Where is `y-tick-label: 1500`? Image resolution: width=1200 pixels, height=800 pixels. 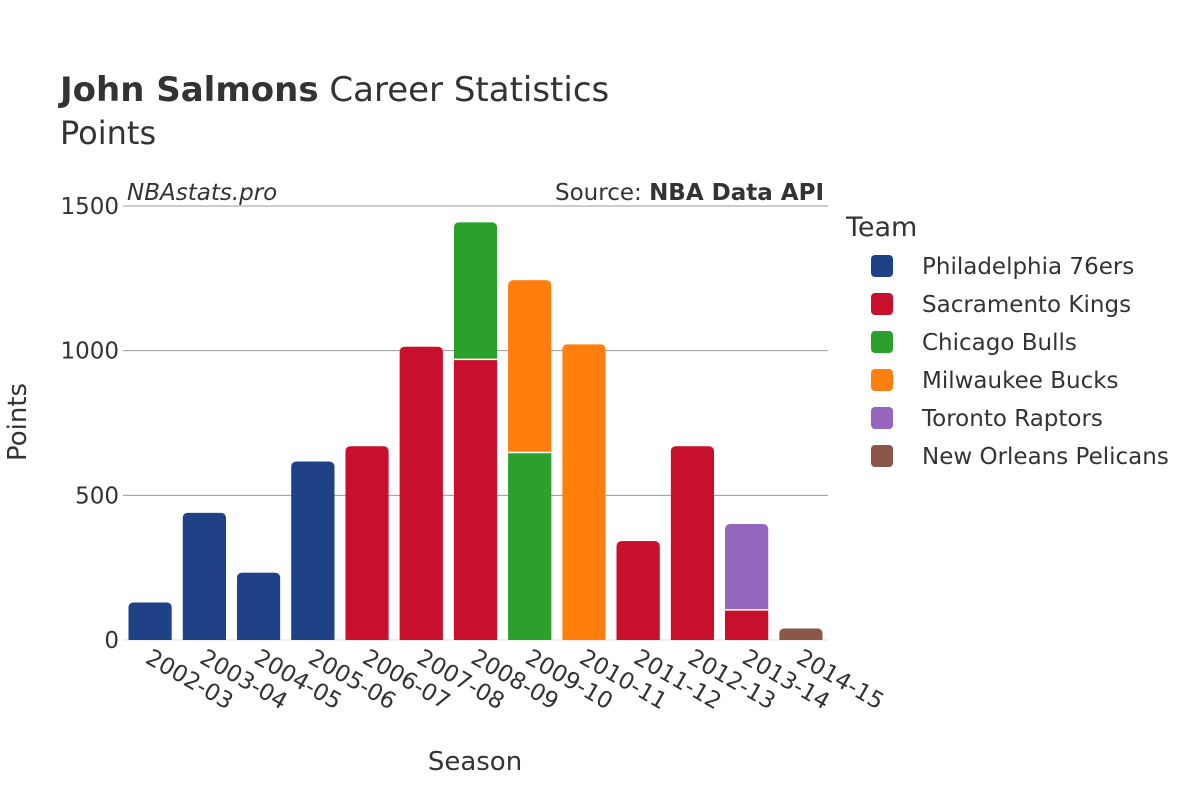
y-tick-label: 1500 is located at coordinates (89, 207).